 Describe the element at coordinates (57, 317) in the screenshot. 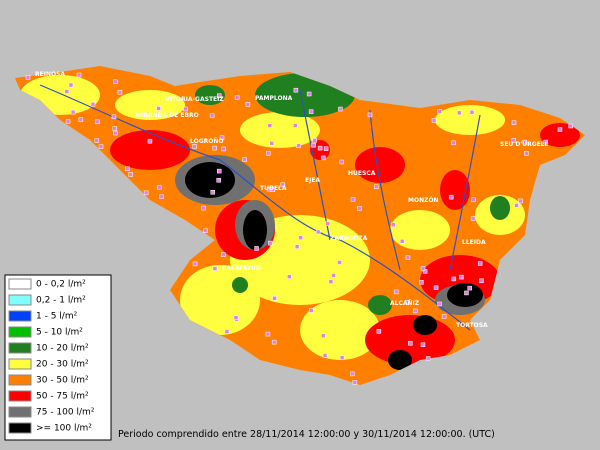

I see `legend-label: 1 - 5 l/m²` at that location.